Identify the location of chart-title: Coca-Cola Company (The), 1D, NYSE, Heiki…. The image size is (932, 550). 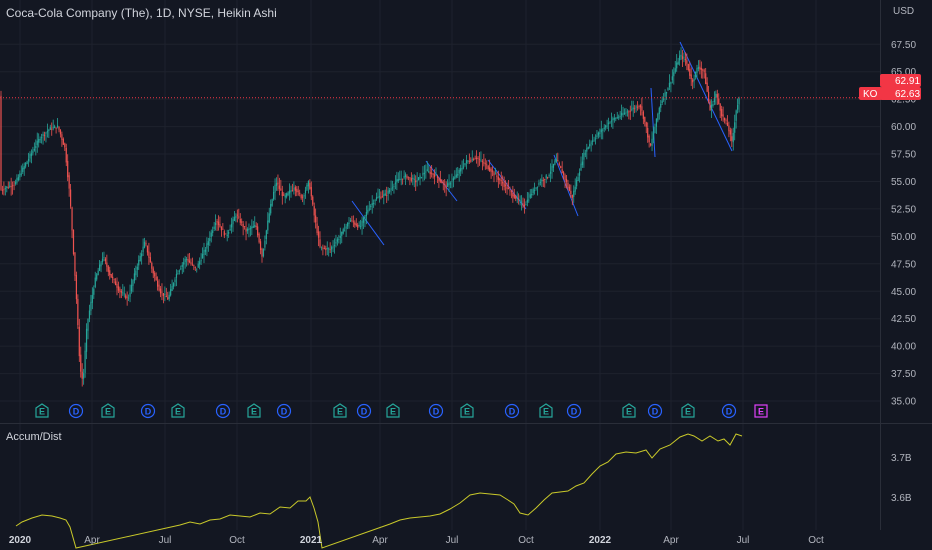
(141, 13).